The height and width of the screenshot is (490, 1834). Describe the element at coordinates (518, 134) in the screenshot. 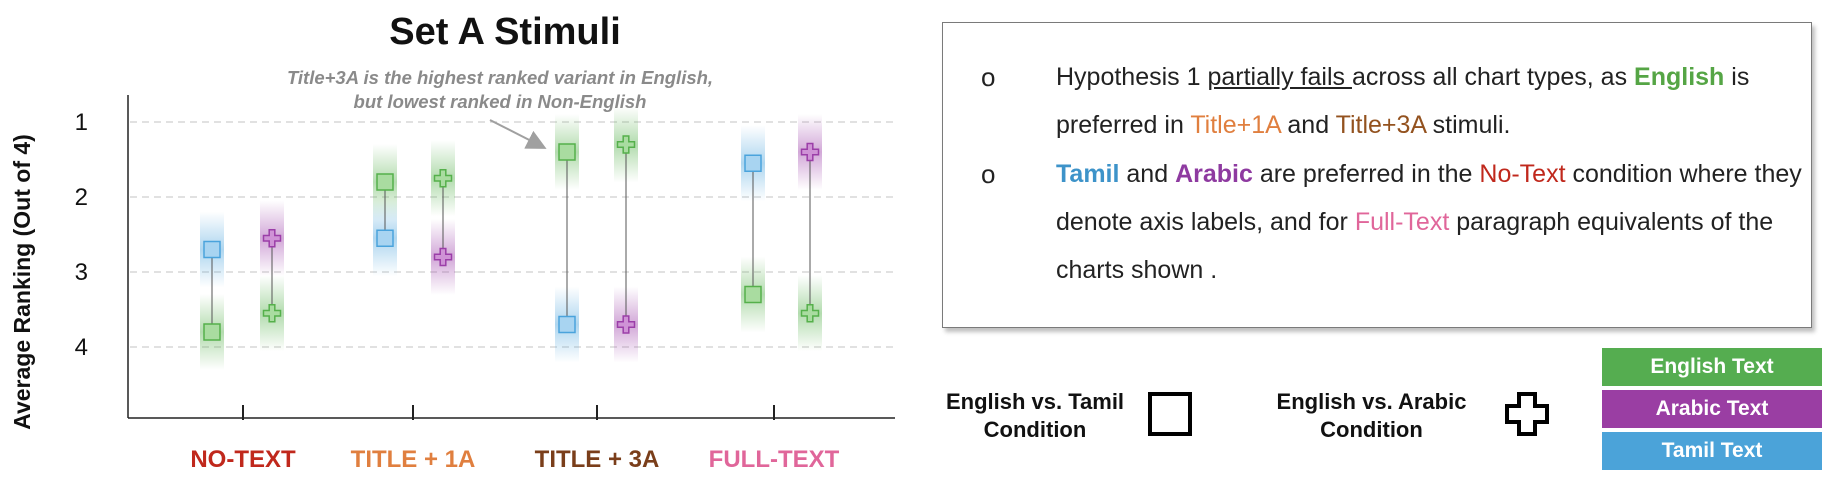

I see `annotation-arrow` at that location.